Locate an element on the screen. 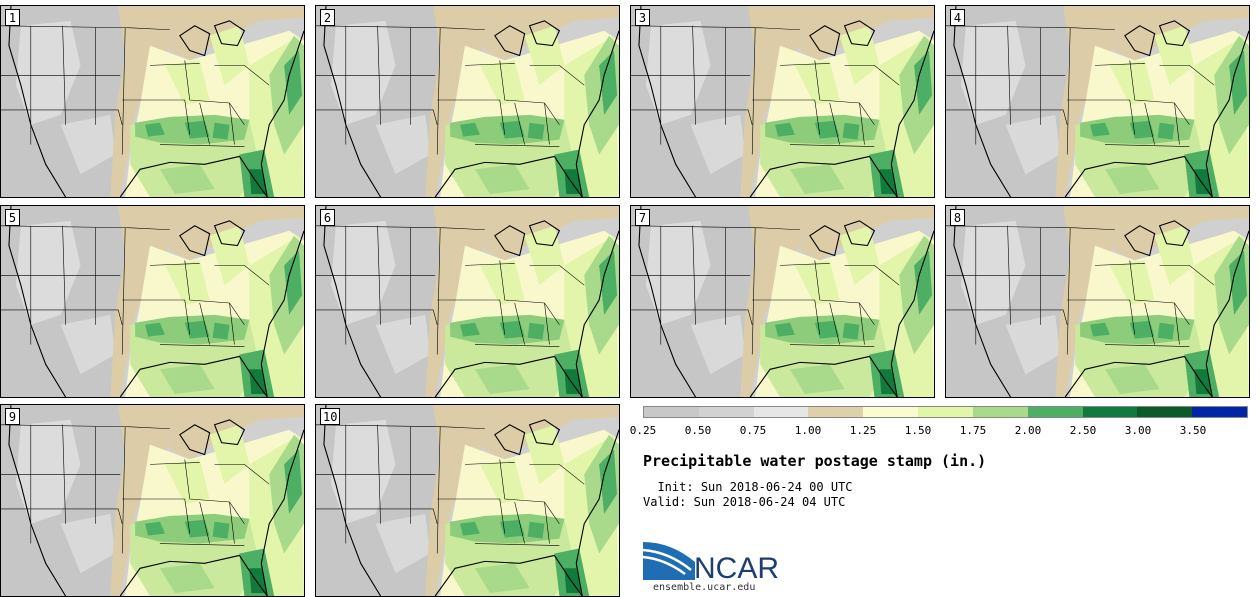 The image size is (1260, 597). valid-line: Valid: Sun 2018-06-24 04 UTC is located at coordinates (744, 502).